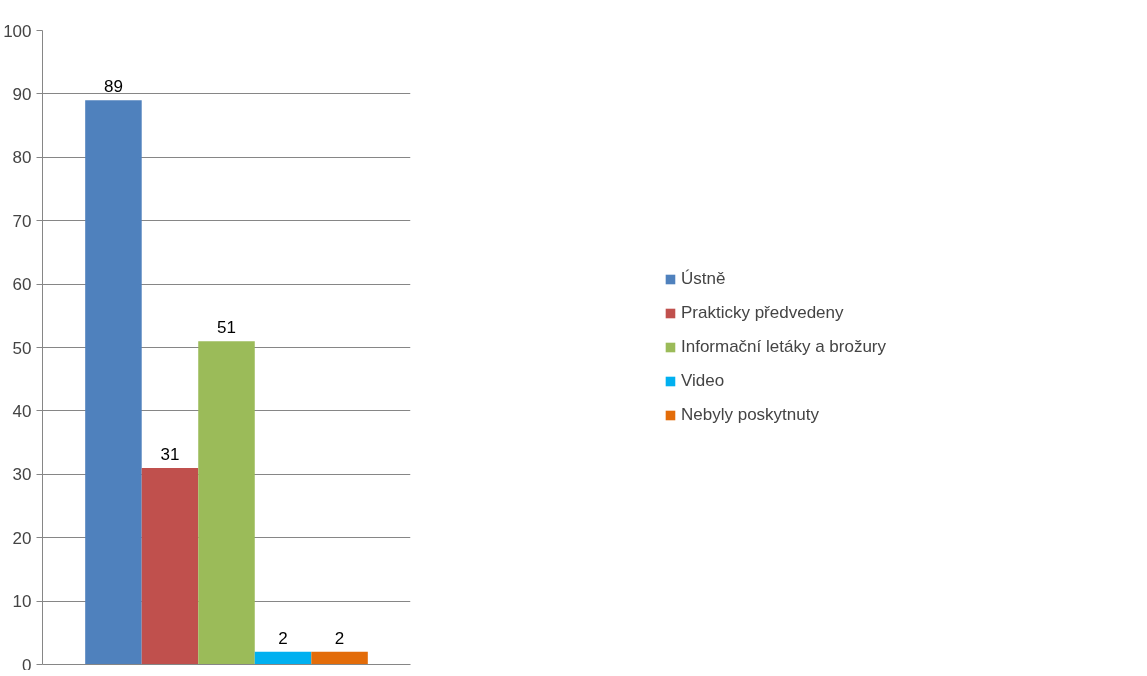 The width and height of the screenshot is (1147, 676). I want to click on data-label: 51, so click(226, 328).